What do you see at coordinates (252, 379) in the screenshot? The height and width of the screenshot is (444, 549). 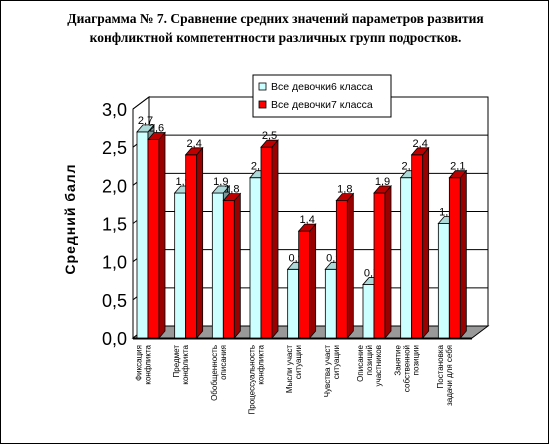 I see `x-tick-label: Процессуальность` at bounding box center [252, 379].